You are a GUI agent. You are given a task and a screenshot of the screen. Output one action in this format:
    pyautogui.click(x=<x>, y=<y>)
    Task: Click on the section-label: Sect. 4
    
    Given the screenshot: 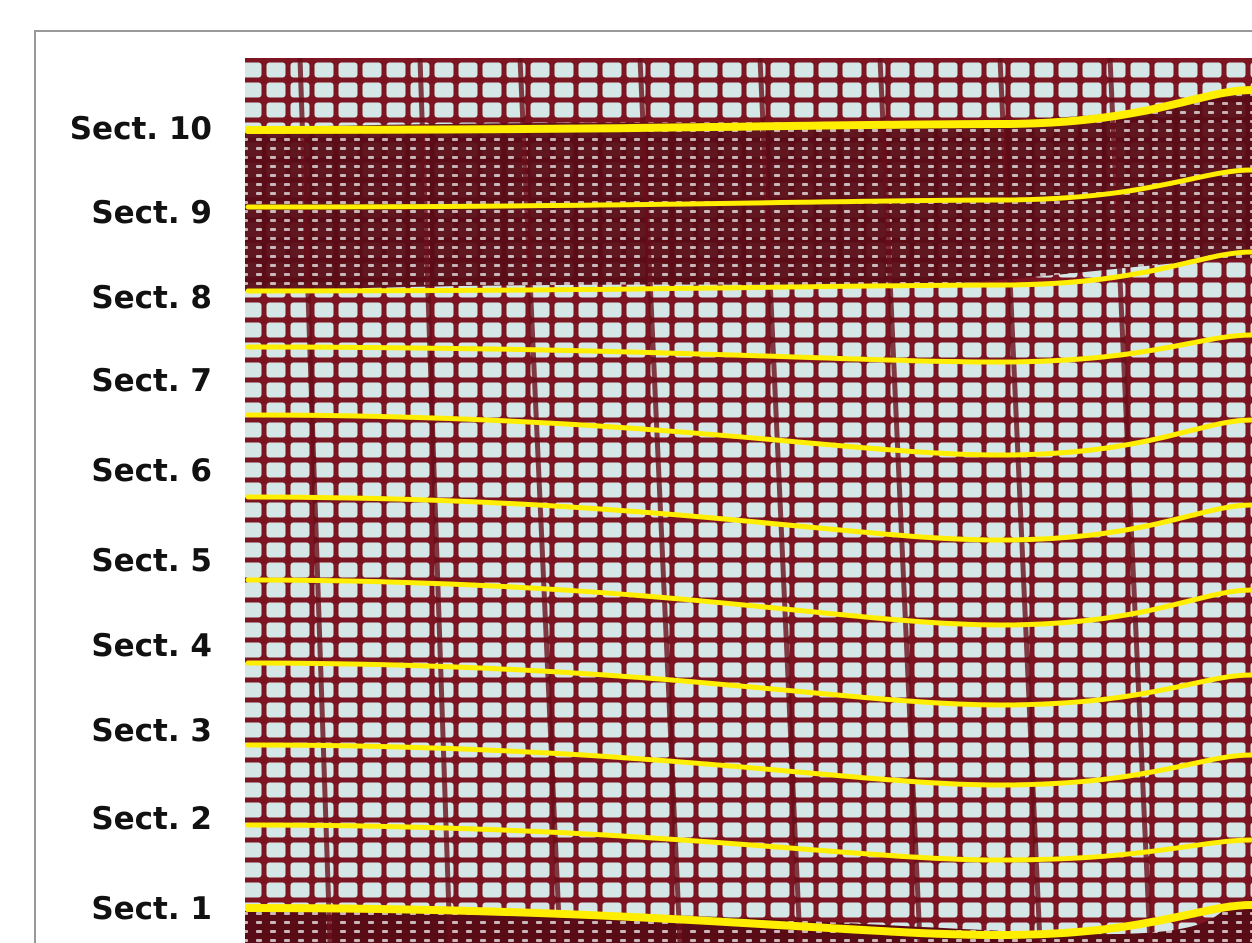 What is the action you would take?
    pyautogui.click(x=151, y=646)
    